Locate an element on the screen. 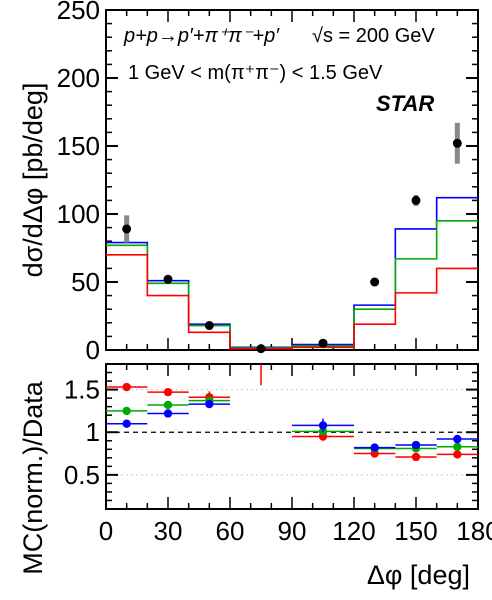  bottom-y-tick-label: 1 is located at coordinates (93, 432).